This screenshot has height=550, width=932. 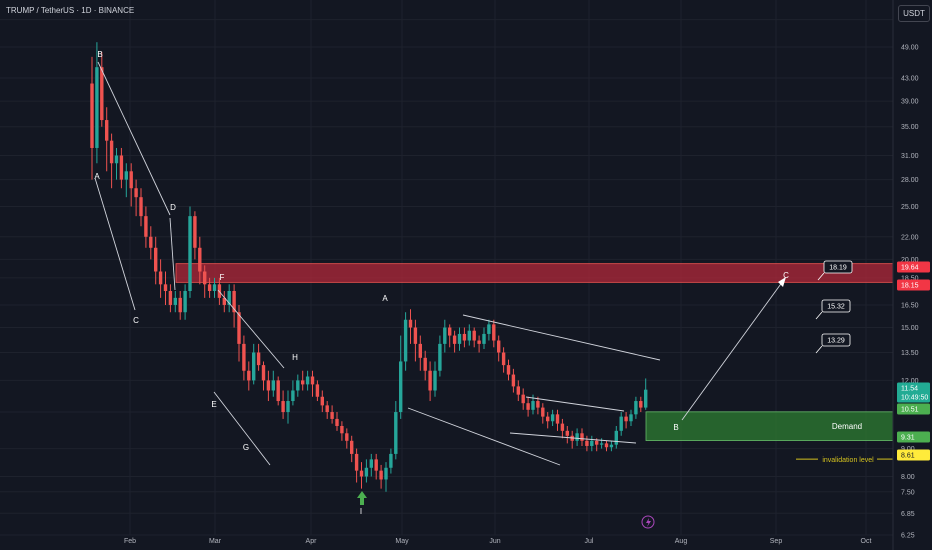 What do you see at coordinates (361, 511) in the screenshot?
I see `wave-label: I` at bounding box center [361, 511].